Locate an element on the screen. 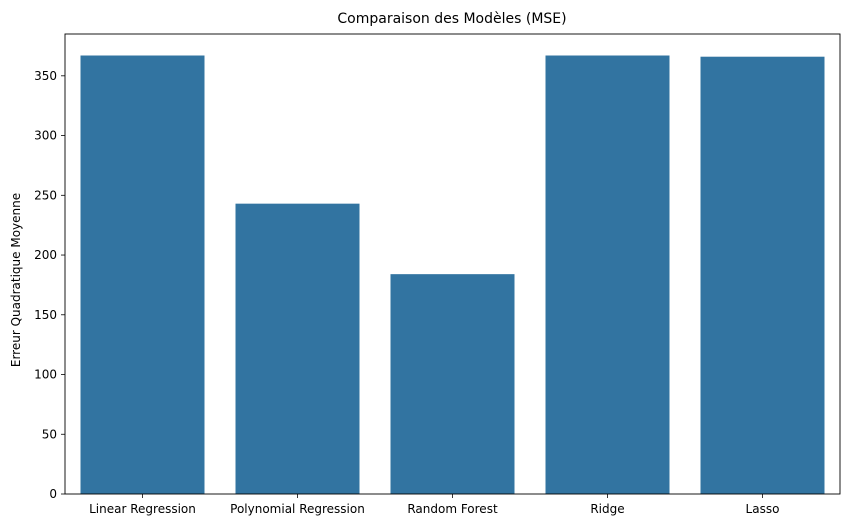 This screenshot has width=850, height=528. x-tick-label: Polynomial Regression is located at coordinates (297, 509).